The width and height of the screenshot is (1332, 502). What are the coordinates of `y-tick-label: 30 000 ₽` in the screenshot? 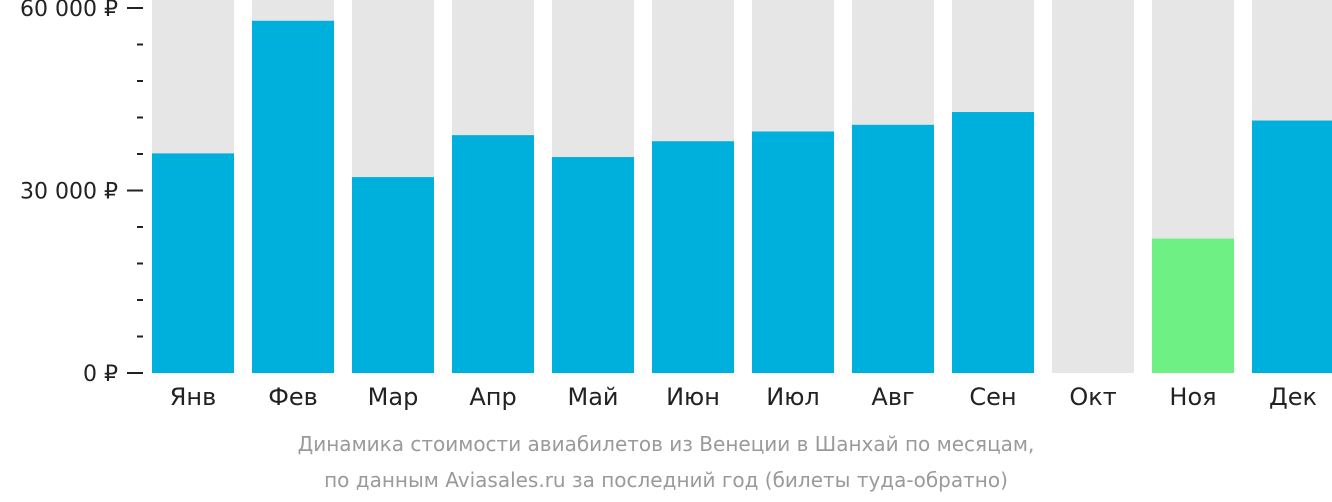 It's located at (69, 192).